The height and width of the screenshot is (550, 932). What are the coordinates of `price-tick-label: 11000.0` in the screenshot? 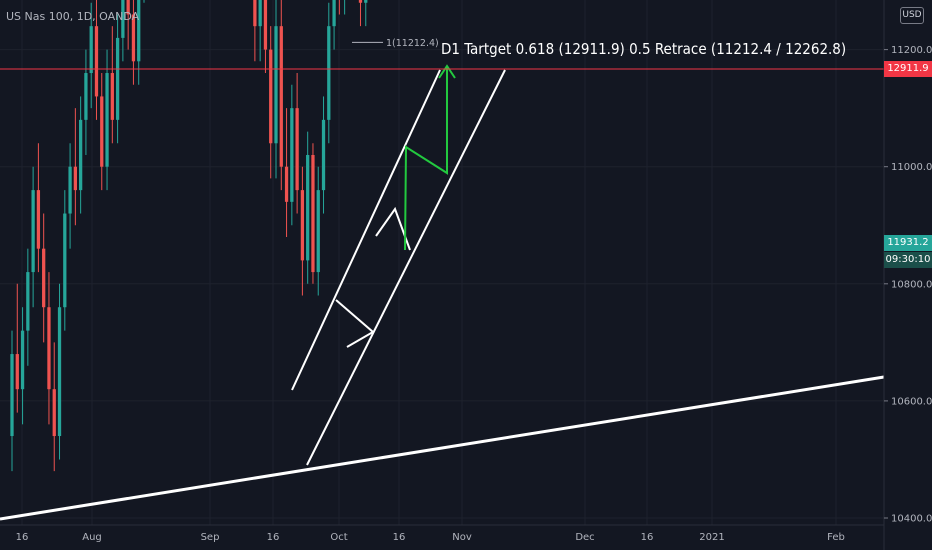 It's located at (911, 167).